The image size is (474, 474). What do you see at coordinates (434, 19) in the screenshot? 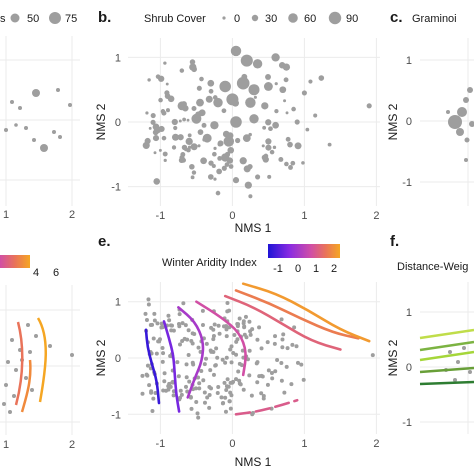
I see `panel-c-legend-title: Graminoi` at bounding box center [434, 19].